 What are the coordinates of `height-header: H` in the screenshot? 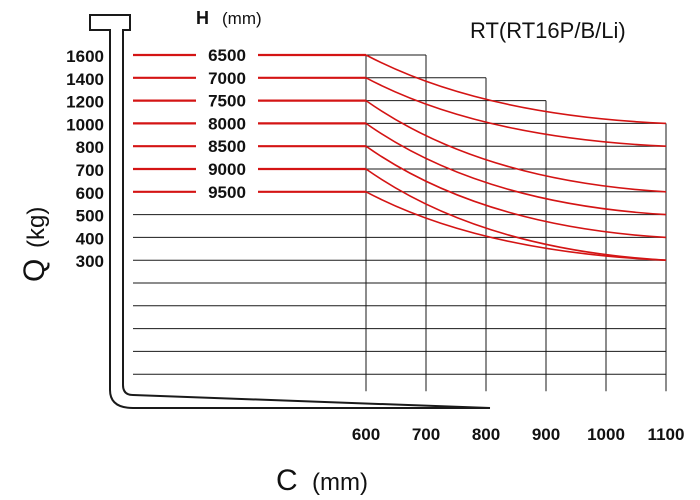 It's located at (202, 18).